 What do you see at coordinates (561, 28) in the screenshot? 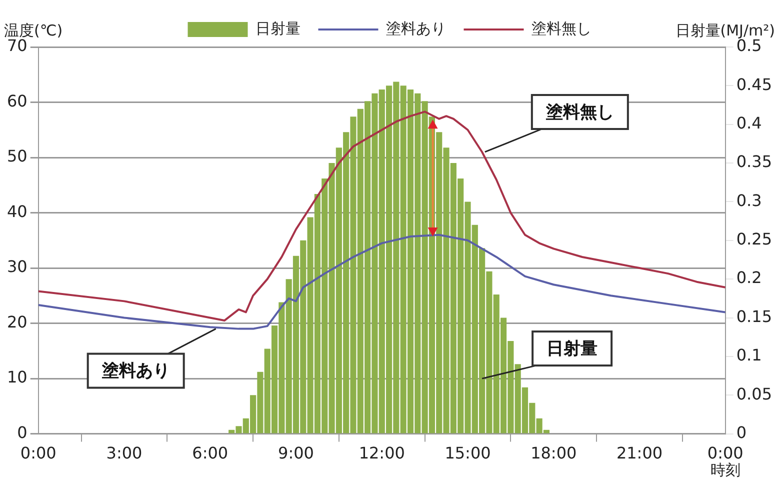
I see `legend-label: 塗料無し` at bounding box center [561, 28].